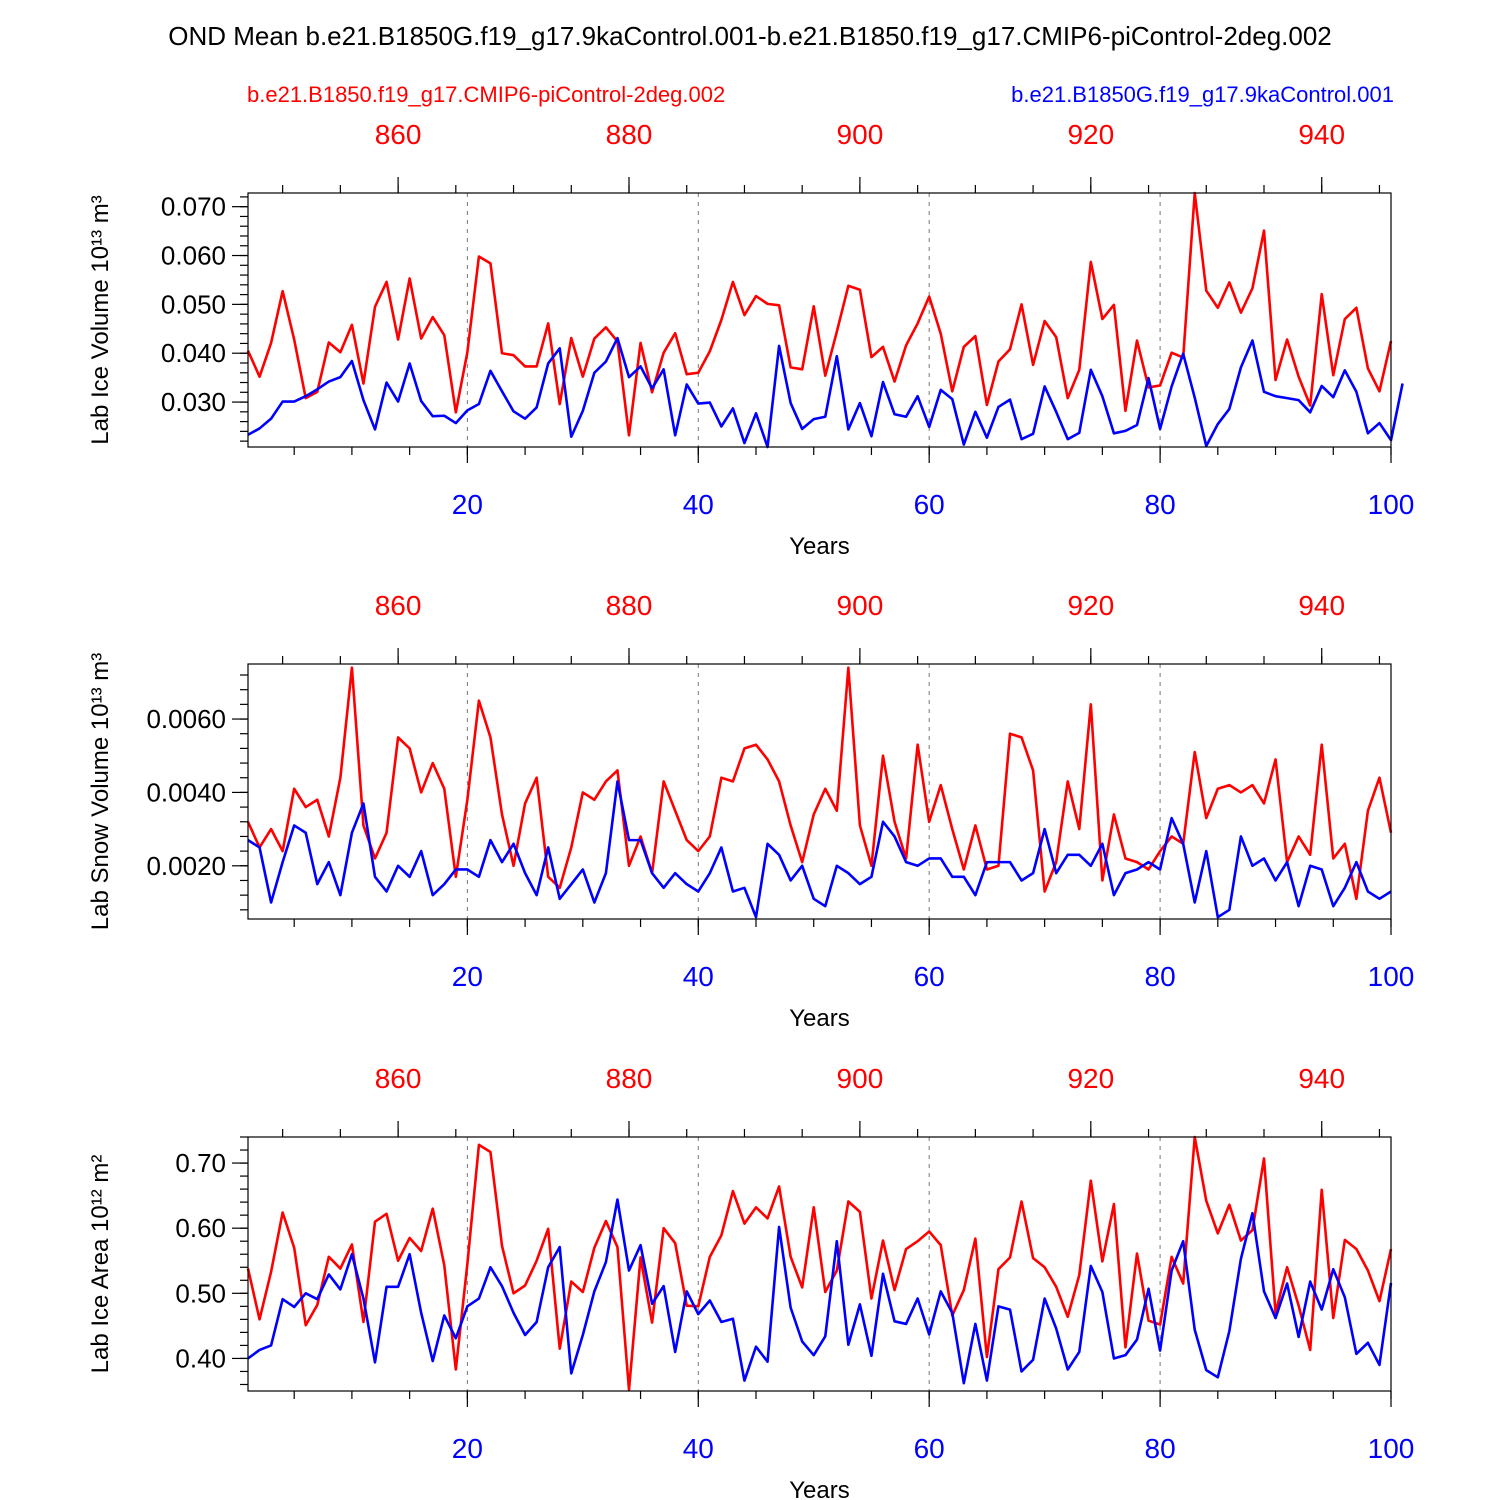 Image resolution: width=1500 pixels, height=1500 pixels. Describe the element at coordinates (186, 866) in the screenshot. I see `y-tick-label: 0.0020` at that location.